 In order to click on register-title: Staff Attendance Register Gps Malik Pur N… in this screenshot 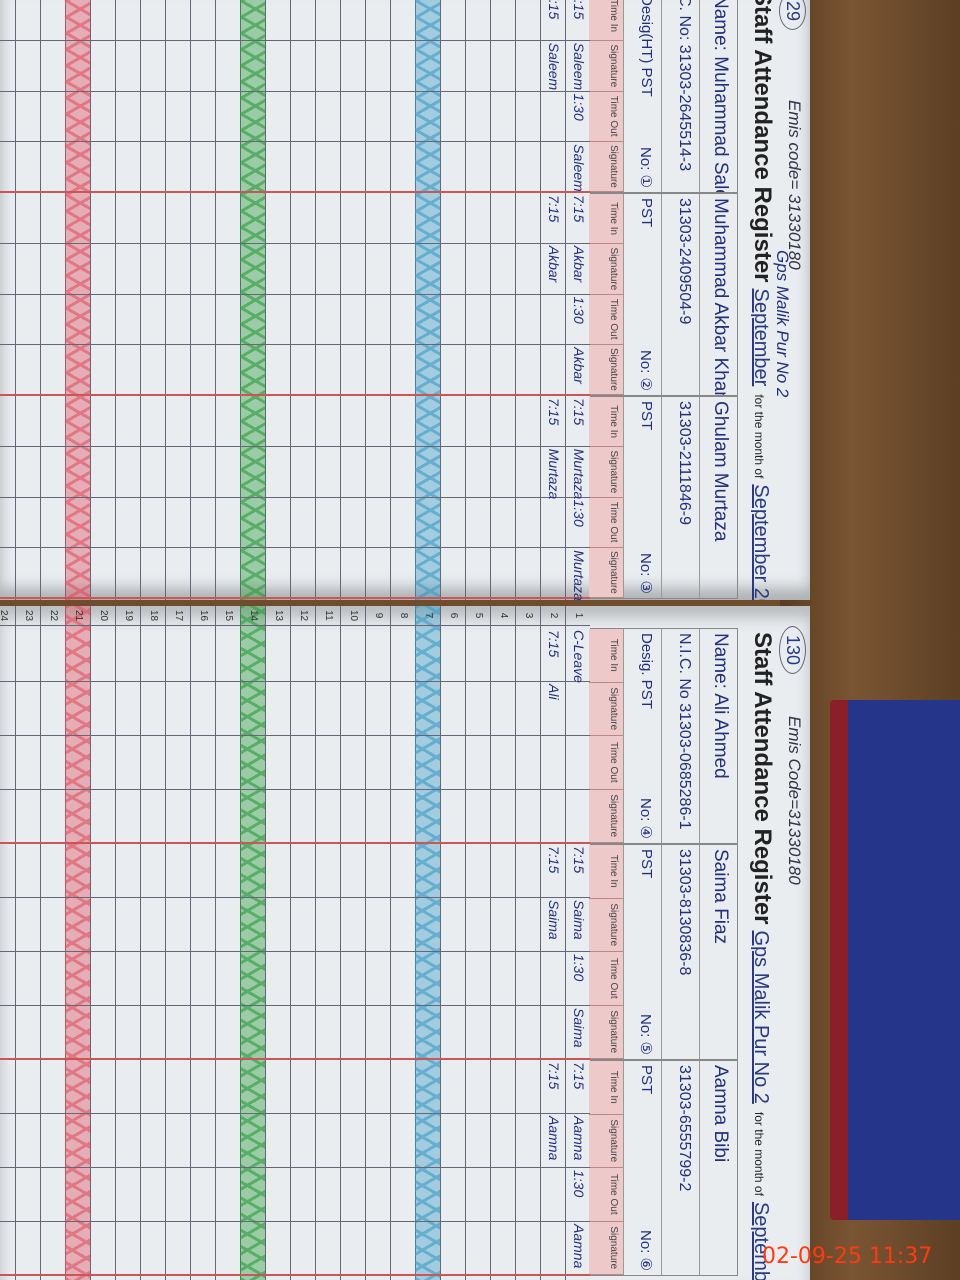, I will do `click(762, 956)`.